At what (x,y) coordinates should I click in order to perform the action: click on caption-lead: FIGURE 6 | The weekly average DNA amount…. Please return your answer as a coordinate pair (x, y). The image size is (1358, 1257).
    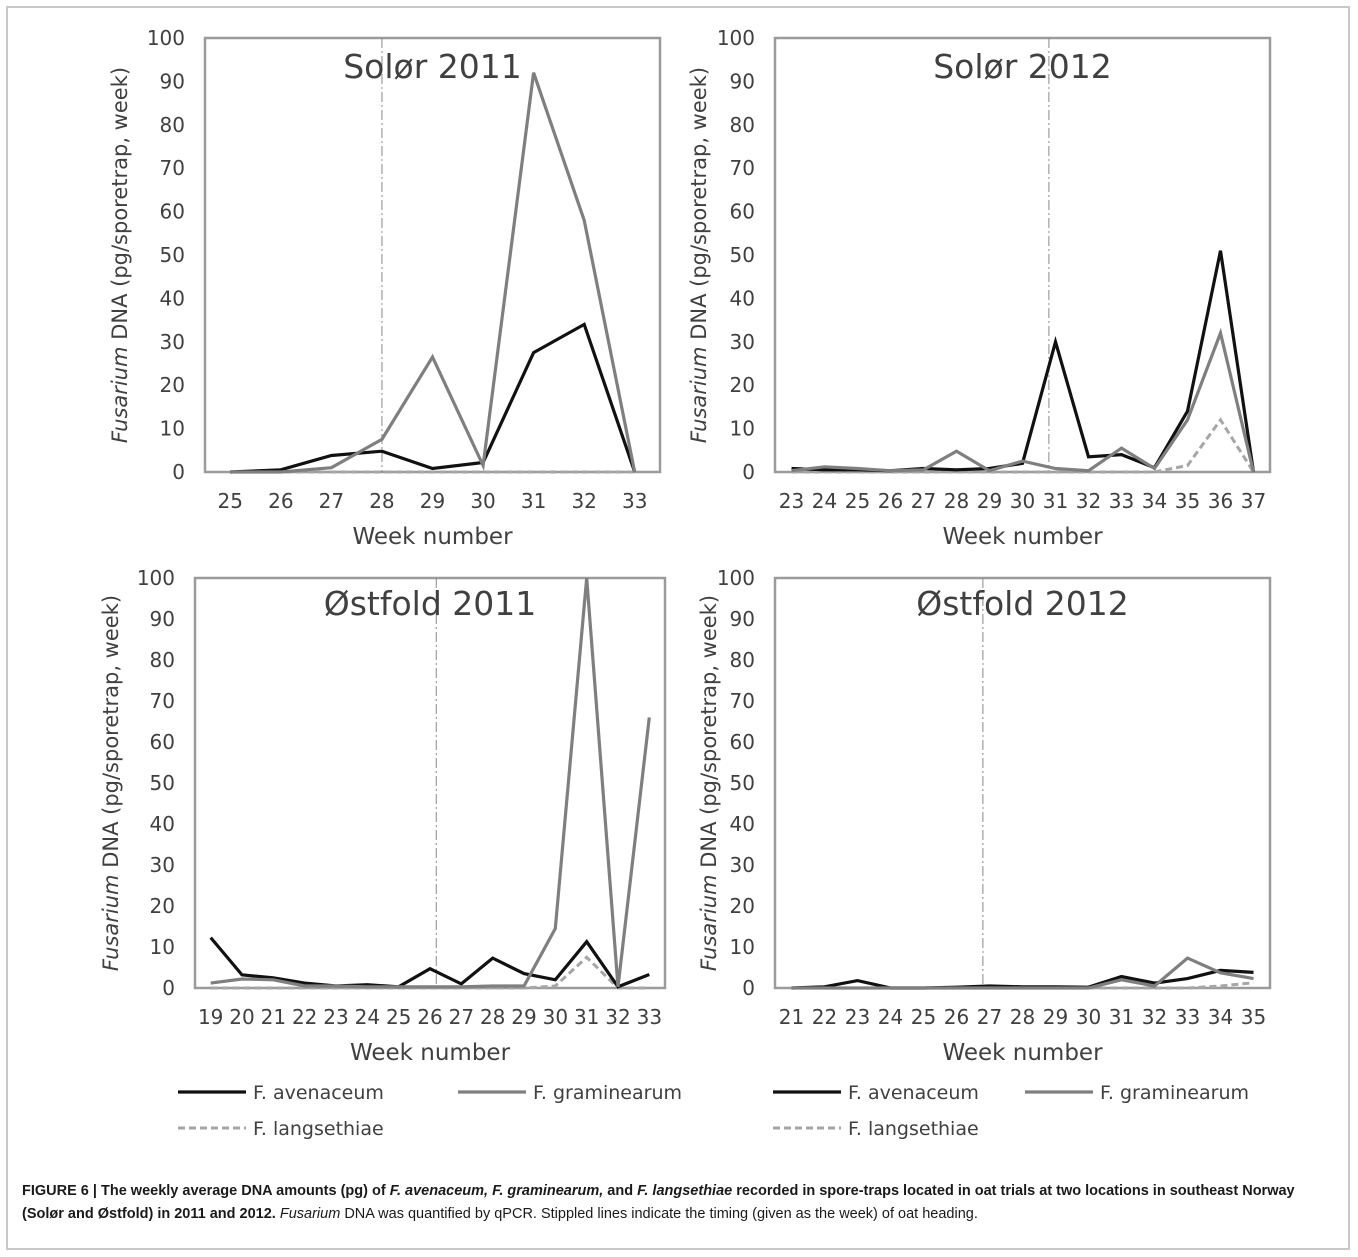
    Looking at the image, I should click on (206, 1191).